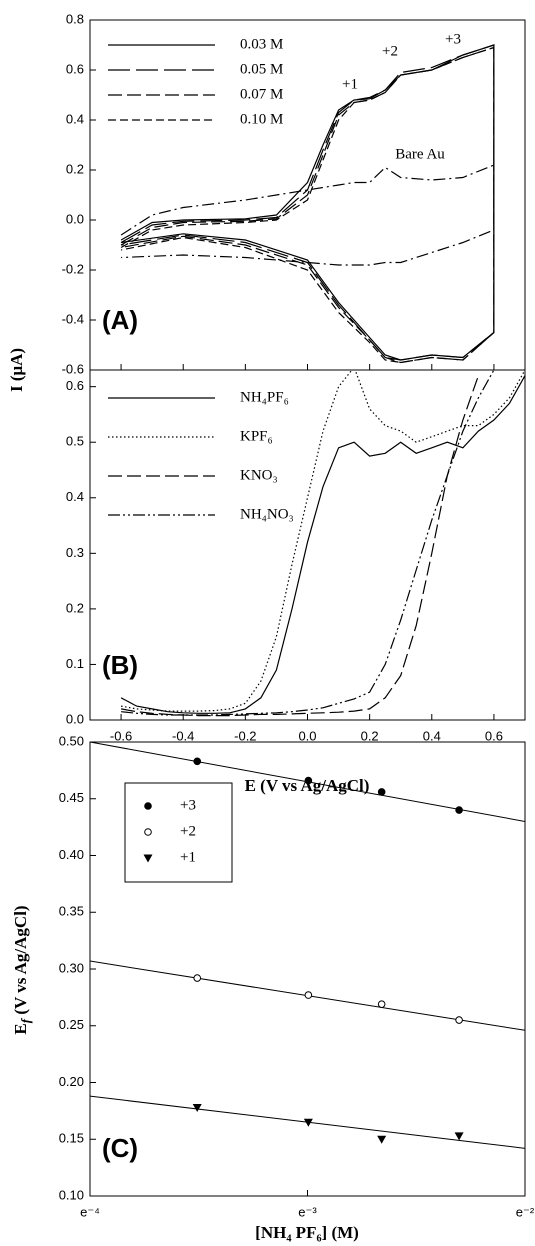 The height and width of the screenshot is (1246, 535). What do you see at coordinates (256, 436) in the screenshot?
I see `legend-label: KPF₆` at bounding box center [256, 436].